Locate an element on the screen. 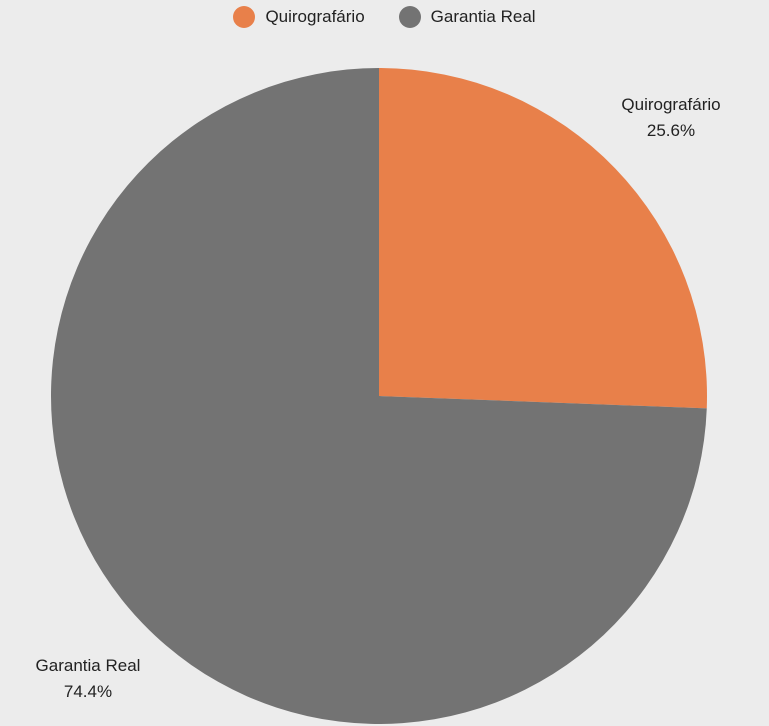  slice-label-percent: 25.6% is located at coordinates (671, 130).